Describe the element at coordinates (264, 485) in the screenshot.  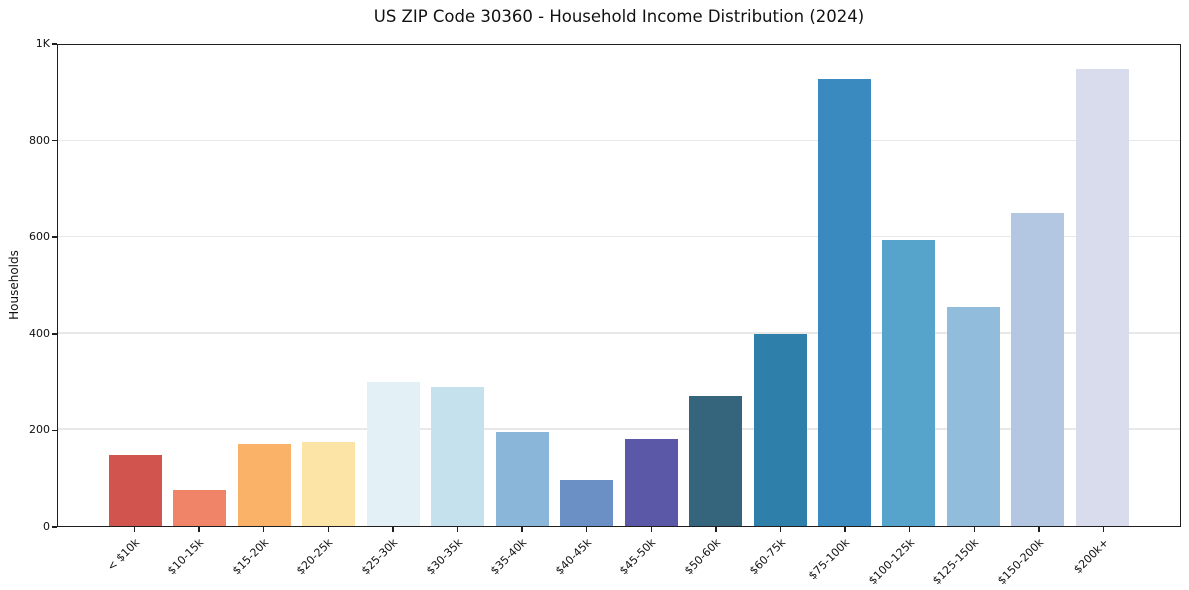
I see `bar-15-20k` at that location.